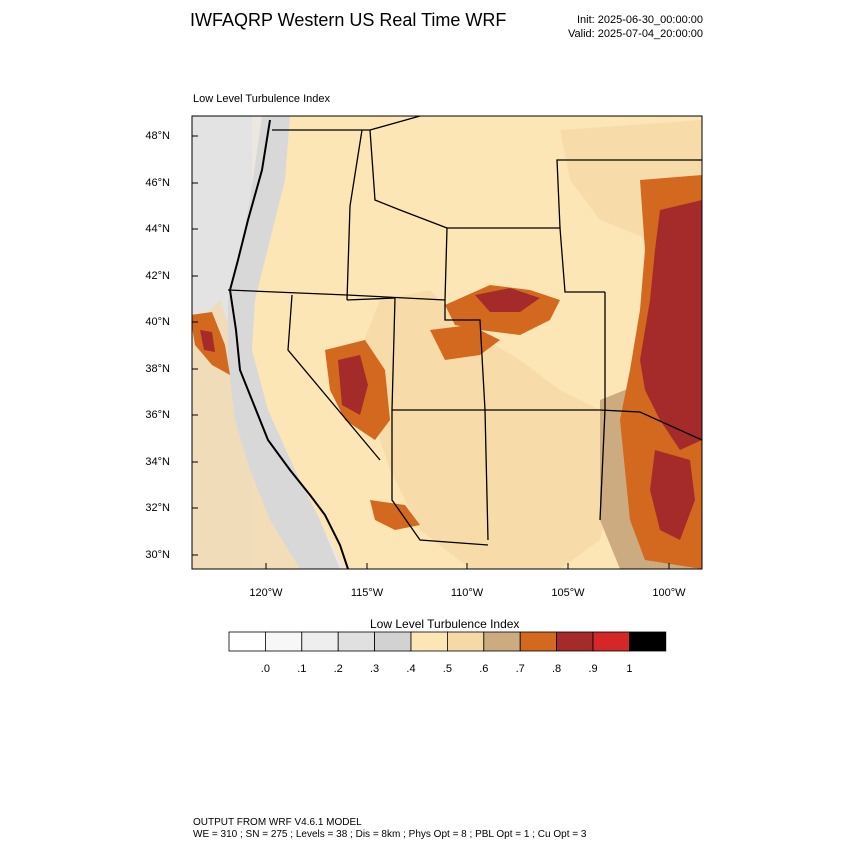  What do you see at coordinates (484, 669) in the screenshot?
I see `colorbar-label: .6` at bounding box center [484, 669].